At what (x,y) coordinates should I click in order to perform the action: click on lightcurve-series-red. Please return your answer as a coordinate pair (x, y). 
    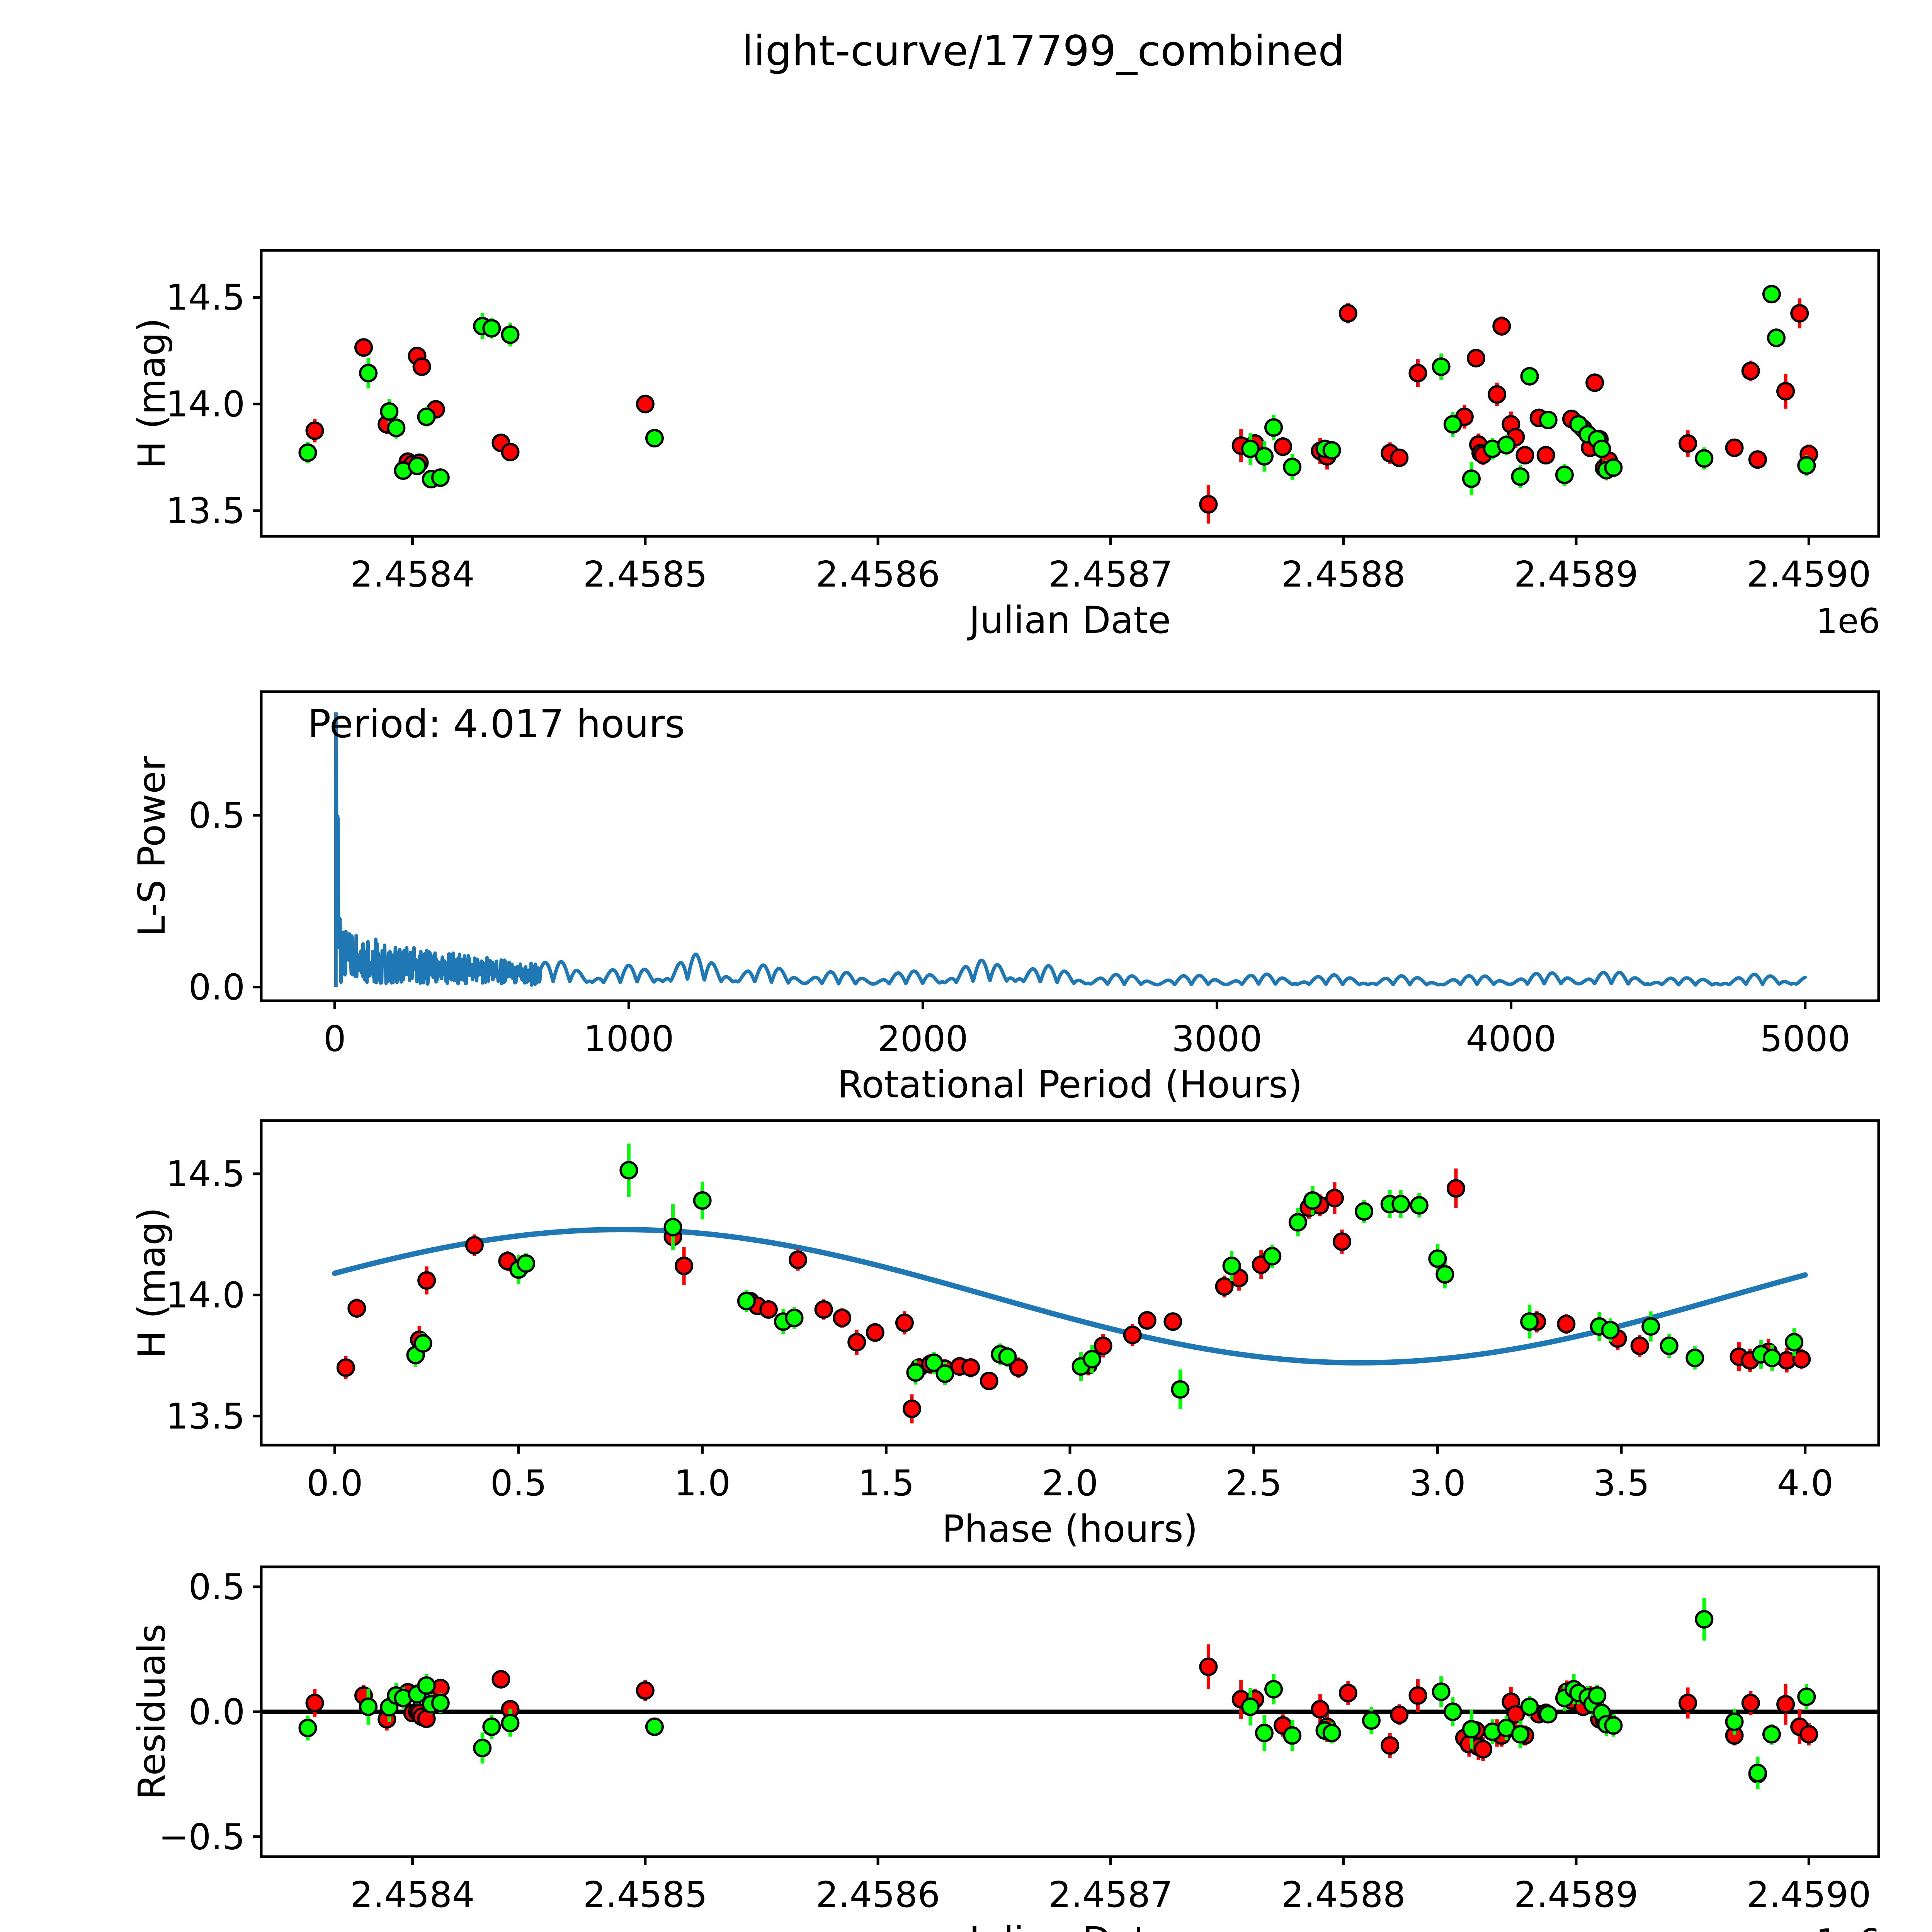
    Looking at the image, I should click on (1062, 411).